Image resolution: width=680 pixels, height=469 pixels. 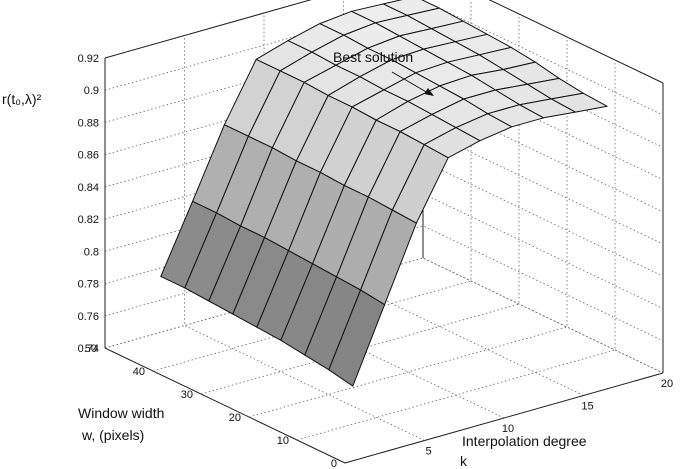 I want to click on y-tick-label: 10, so click(x=283, y=441).